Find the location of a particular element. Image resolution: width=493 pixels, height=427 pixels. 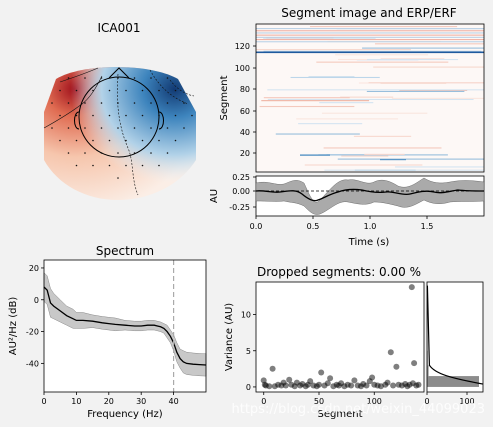

topomap-panel: ICA001 is located at coordinates (119, 110).